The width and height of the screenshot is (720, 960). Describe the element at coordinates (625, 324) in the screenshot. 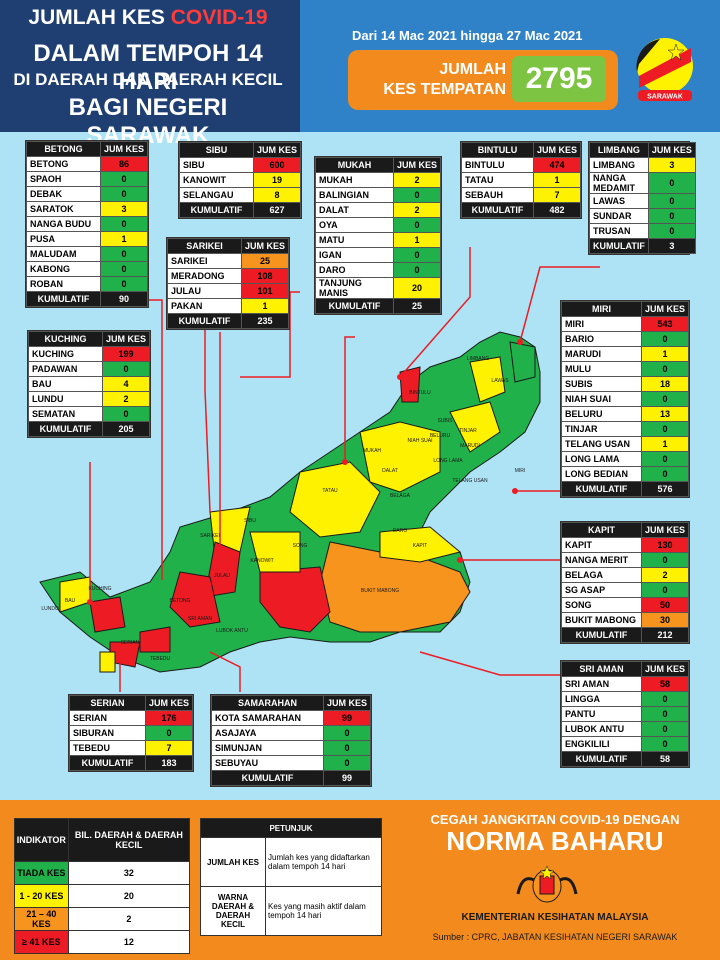

I see `district-row: MIRI 543` at that location.